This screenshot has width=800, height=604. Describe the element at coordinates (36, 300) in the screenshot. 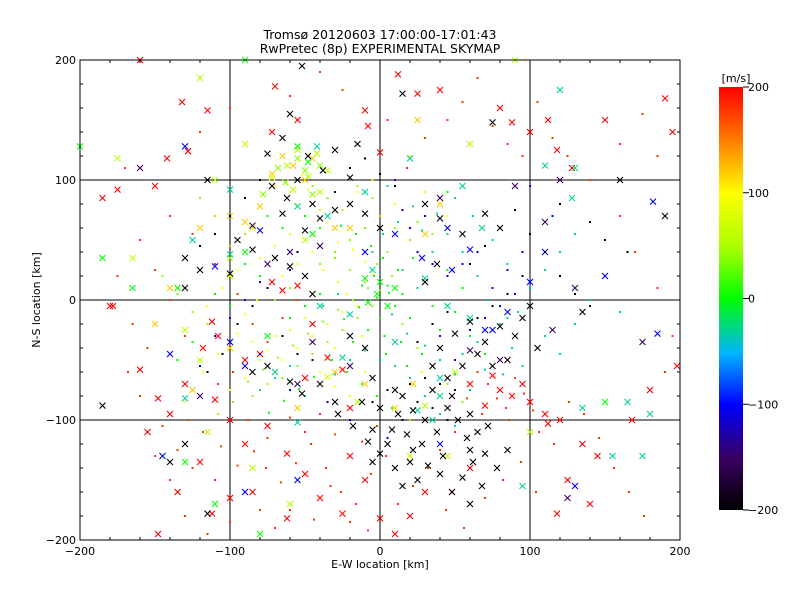

I see `y-axis-label: N-S location [km]` at that location.